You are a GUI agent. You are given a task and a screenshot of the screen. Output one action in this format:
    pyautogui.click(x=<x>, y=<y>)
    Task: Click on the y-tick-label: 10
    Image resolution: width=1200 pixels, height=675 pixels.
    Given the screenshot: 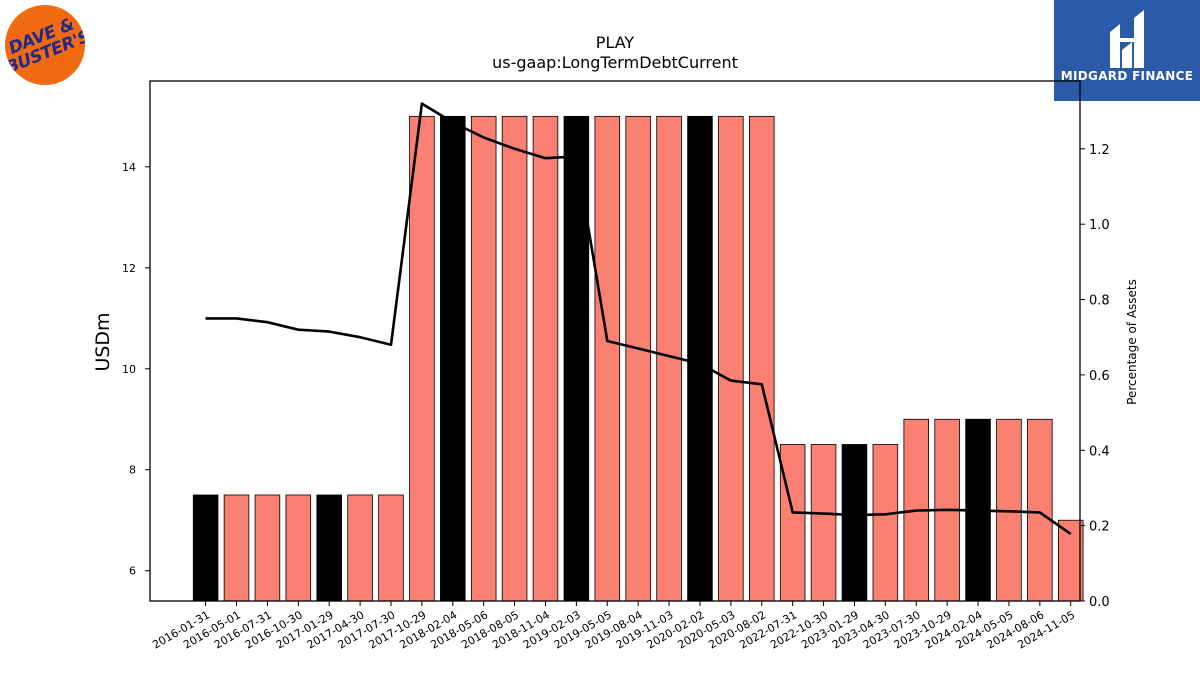 What is the action you would take?
    pyautogui.click(x=129, y=369)
    